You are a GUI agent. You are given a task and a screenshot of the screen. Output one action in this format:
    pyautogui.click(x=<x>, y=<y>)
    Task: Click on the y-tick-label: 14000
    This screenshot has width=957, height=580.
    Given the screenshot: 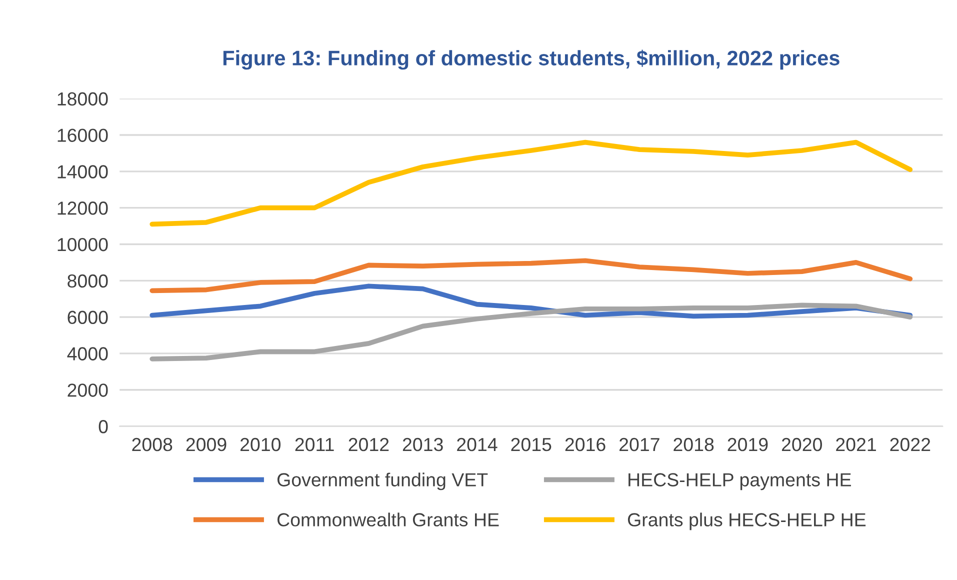 What is the action you would take?
    pyautogui.click(x=83, y=171)
    